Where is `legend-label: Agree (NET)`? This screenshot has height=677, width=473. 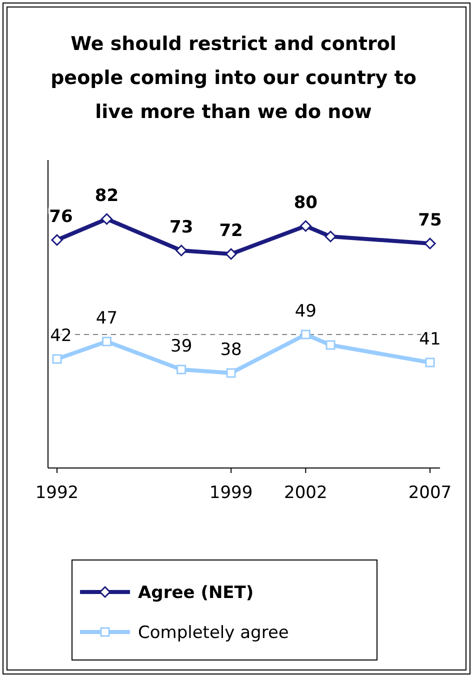
legend-label: Agree (NET) is located at coordinates (196, 593).